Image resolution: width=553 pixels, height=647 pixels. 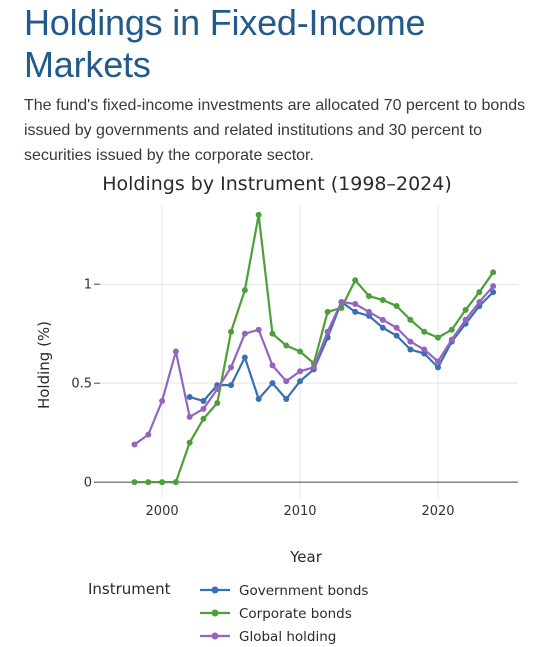 What do you see at coordinates (88, 483) in the screenshot?
I see `y-tick-label: 0` at bounding box center [88, 483].